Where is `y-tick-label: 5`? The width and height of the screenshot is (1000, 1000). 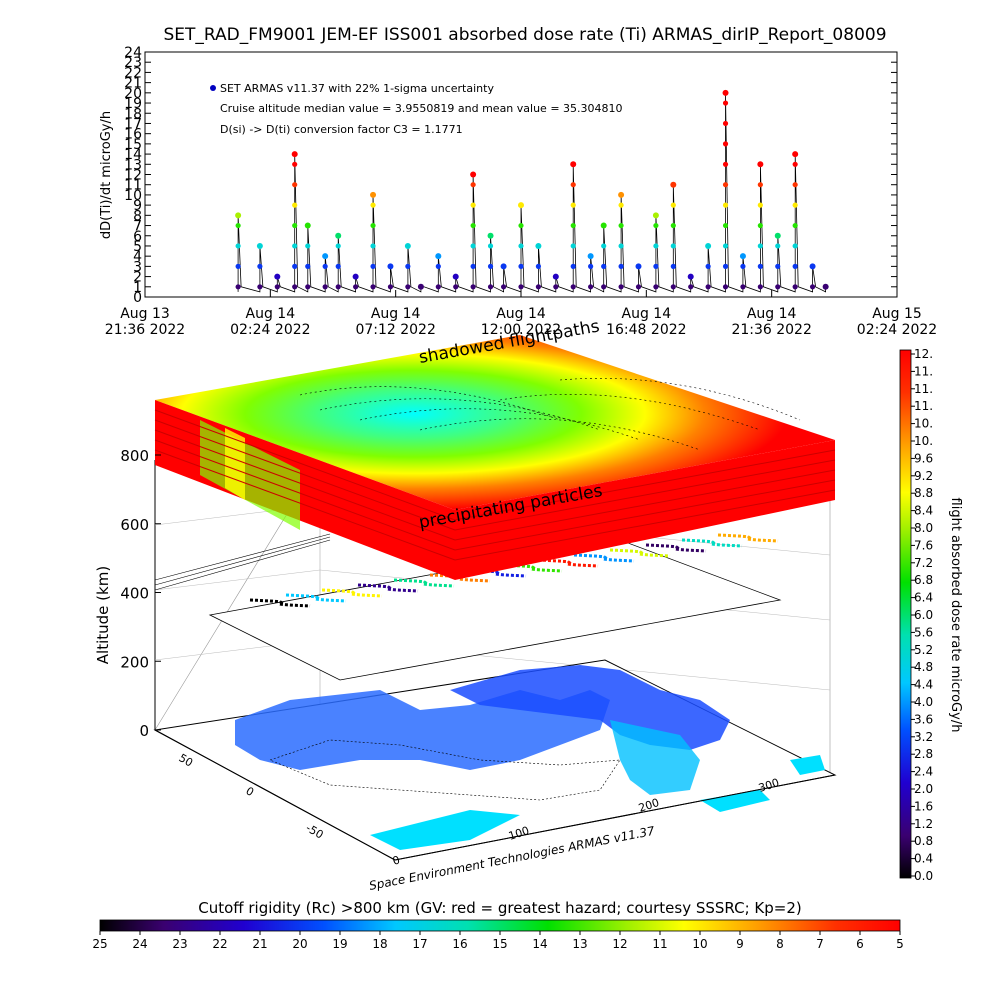
y-tick-label: 5 is located at coordinates (137, 247).